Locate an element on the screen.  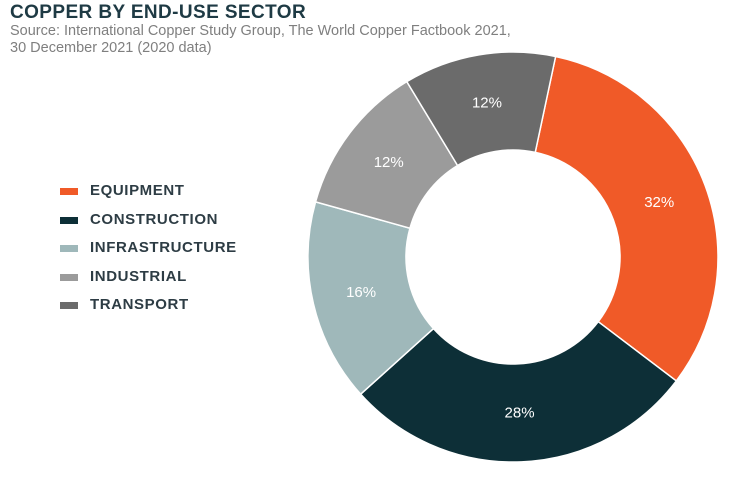
legend-item-infrastructure: INFRASTRUCTURE is located at coordinates (148, 251).